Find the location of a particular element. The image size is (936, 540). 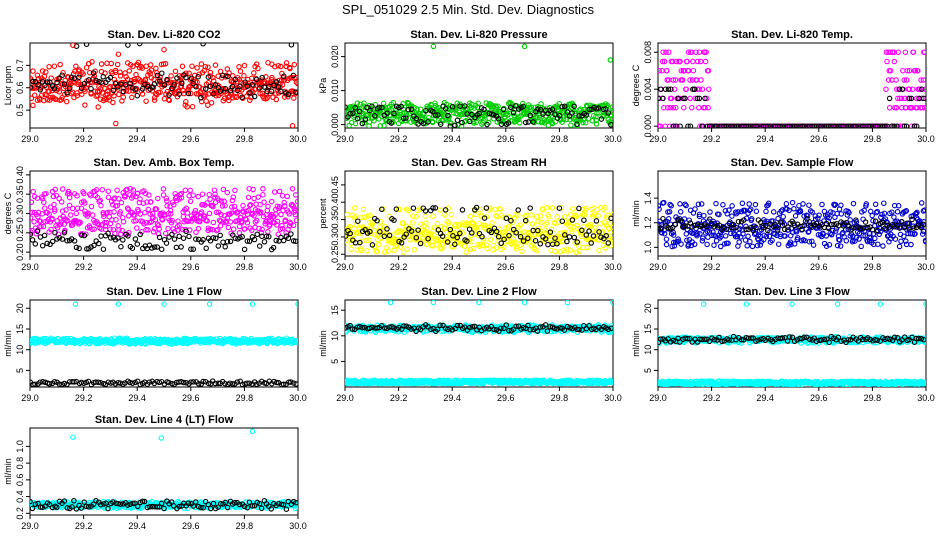

x-tick-label: 29.8 is located at coordinates (560, 267).